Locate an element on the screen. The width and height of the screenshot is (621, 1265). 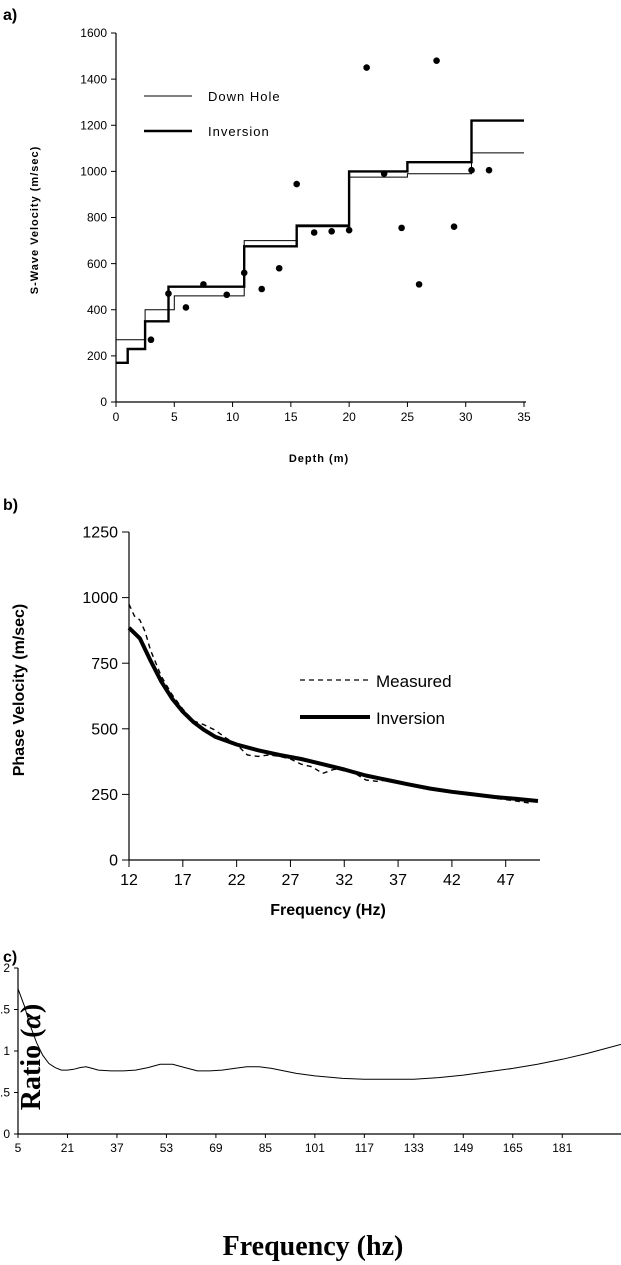
series-measured-line is located at coordinates (330, 704).